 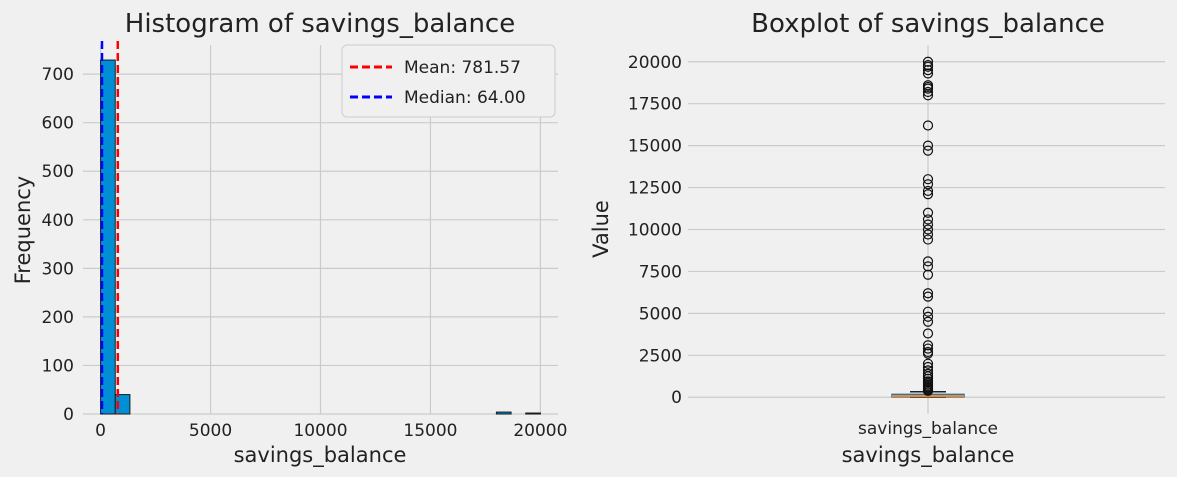 I want to click on boxplot-y-tick-label: 12500, so click(x=655, y=189).